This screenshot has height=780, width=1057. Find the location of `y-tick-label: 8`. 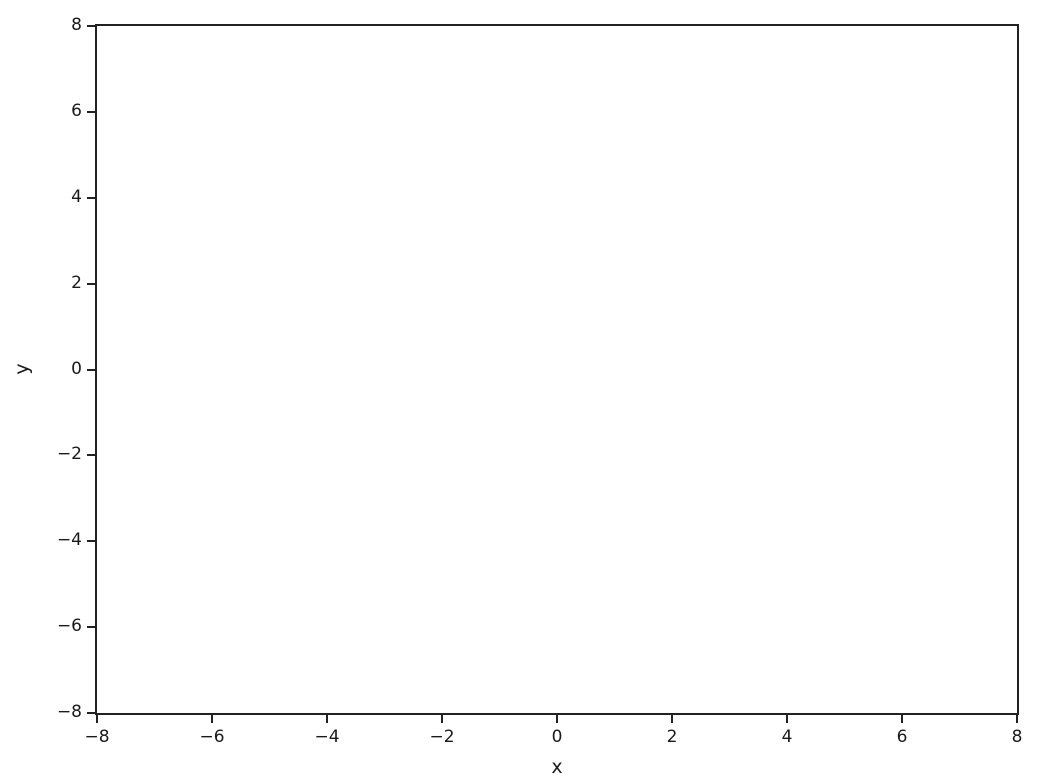

y-tick-label: 8 is located at coordinates (76, 25).